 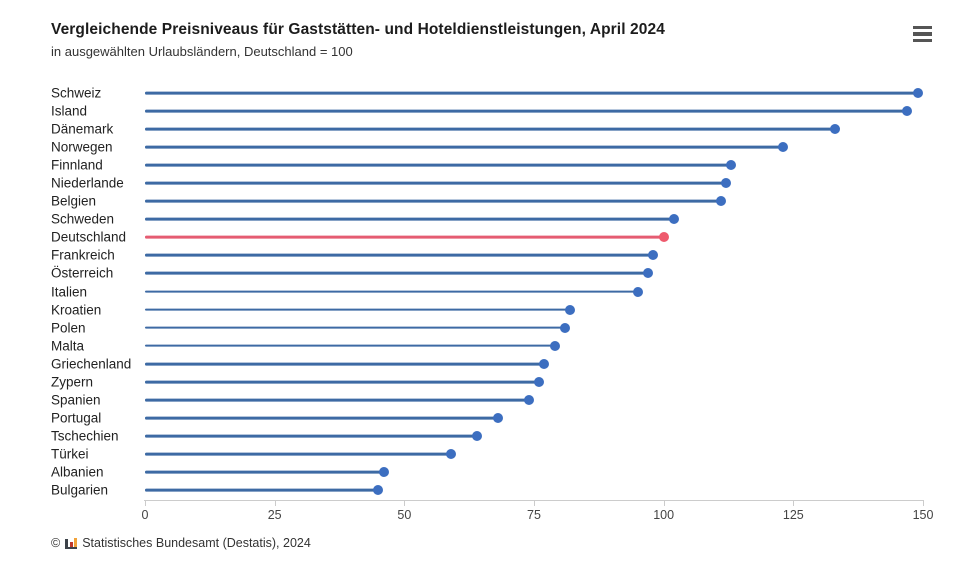 What do you see at coordinates (68, 346) in the screenshot?
I see `country-label: Malta` at bounding box center [68, 346].